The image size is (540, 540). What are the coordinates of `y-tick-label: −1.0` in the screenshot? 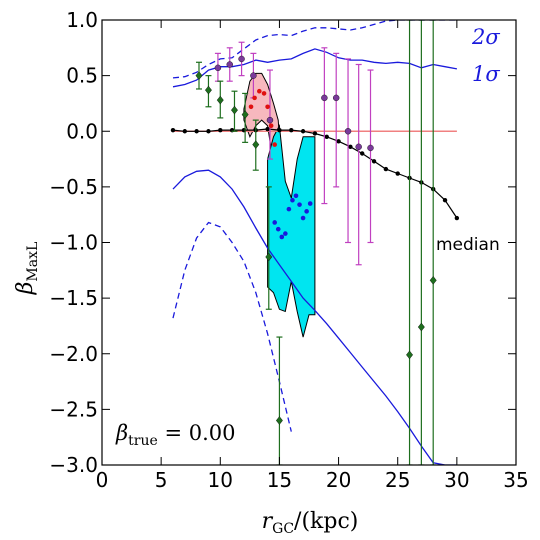 It's located at (73, 243).